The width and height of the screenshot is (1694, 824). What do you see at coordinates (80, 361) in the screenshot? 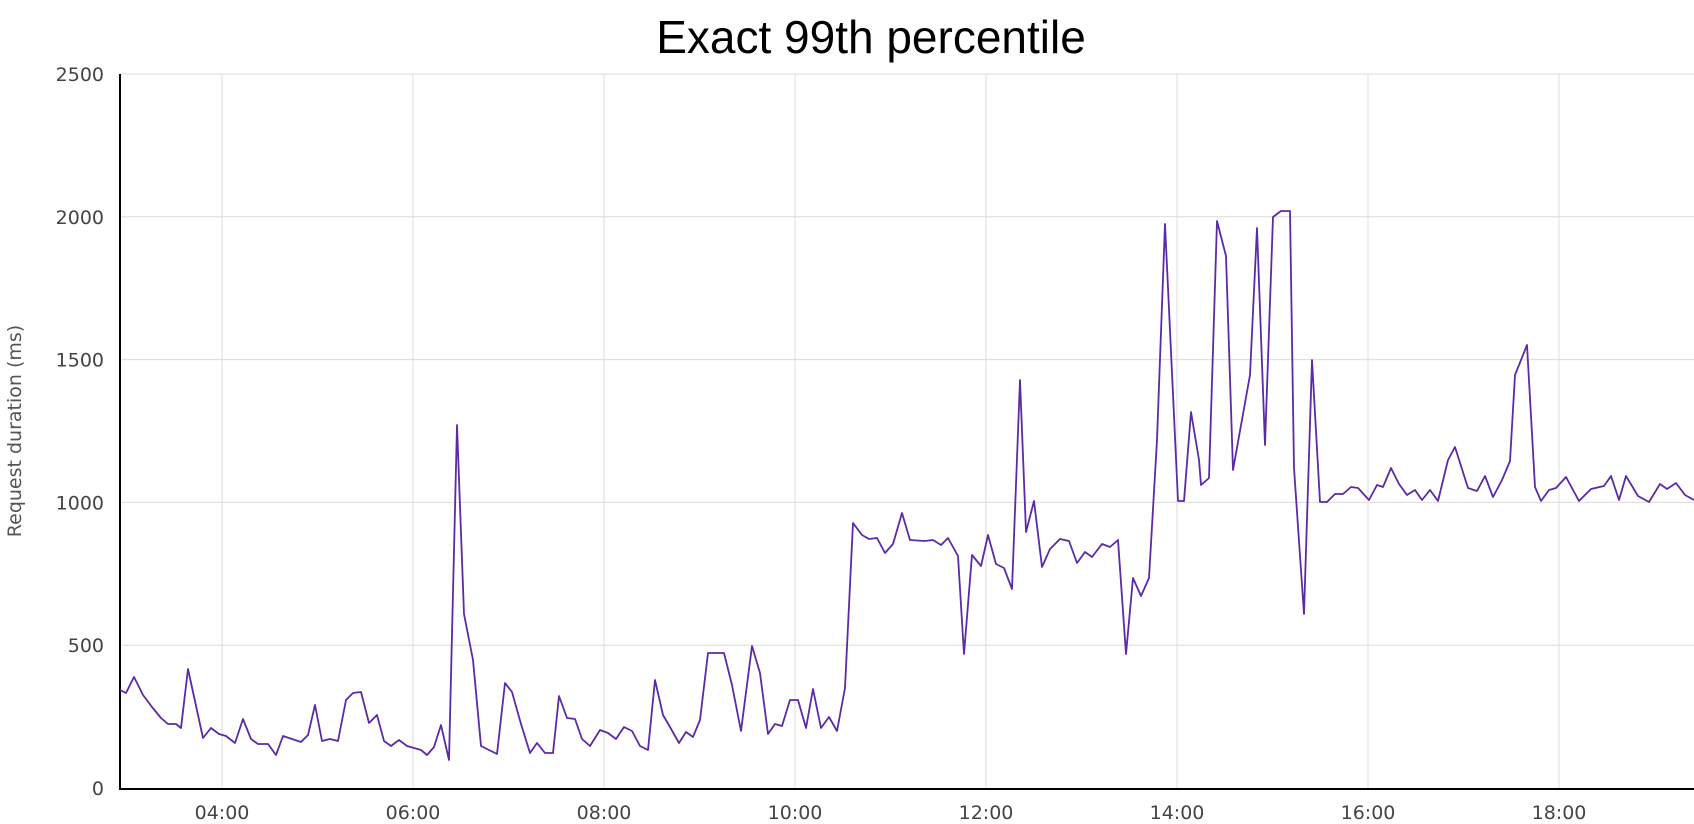
I see `y-tick-label: 1500` at bounding box center [80, 361].